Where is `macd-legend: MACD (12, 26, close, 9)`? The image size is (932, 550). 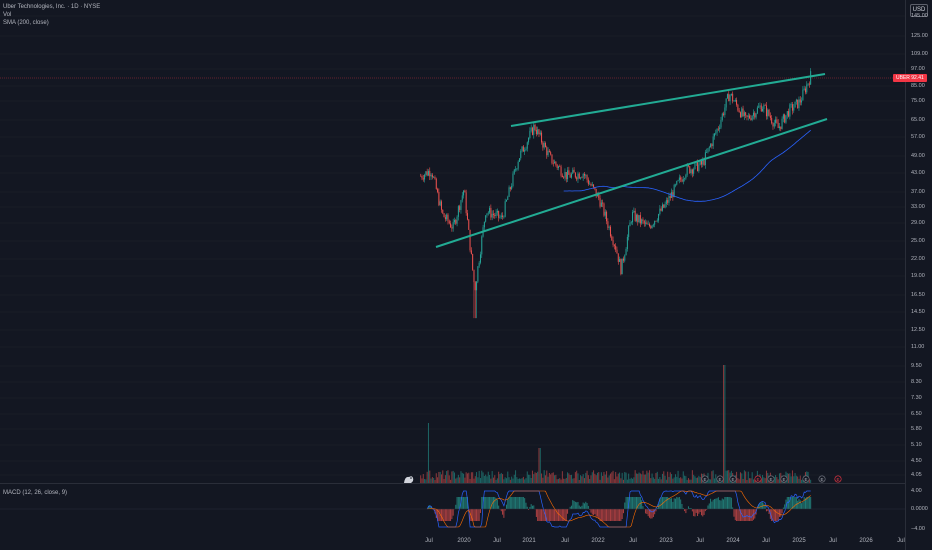
macd-legend: MACD (12, 26, close, 9) is located at coordinates (35, 493).